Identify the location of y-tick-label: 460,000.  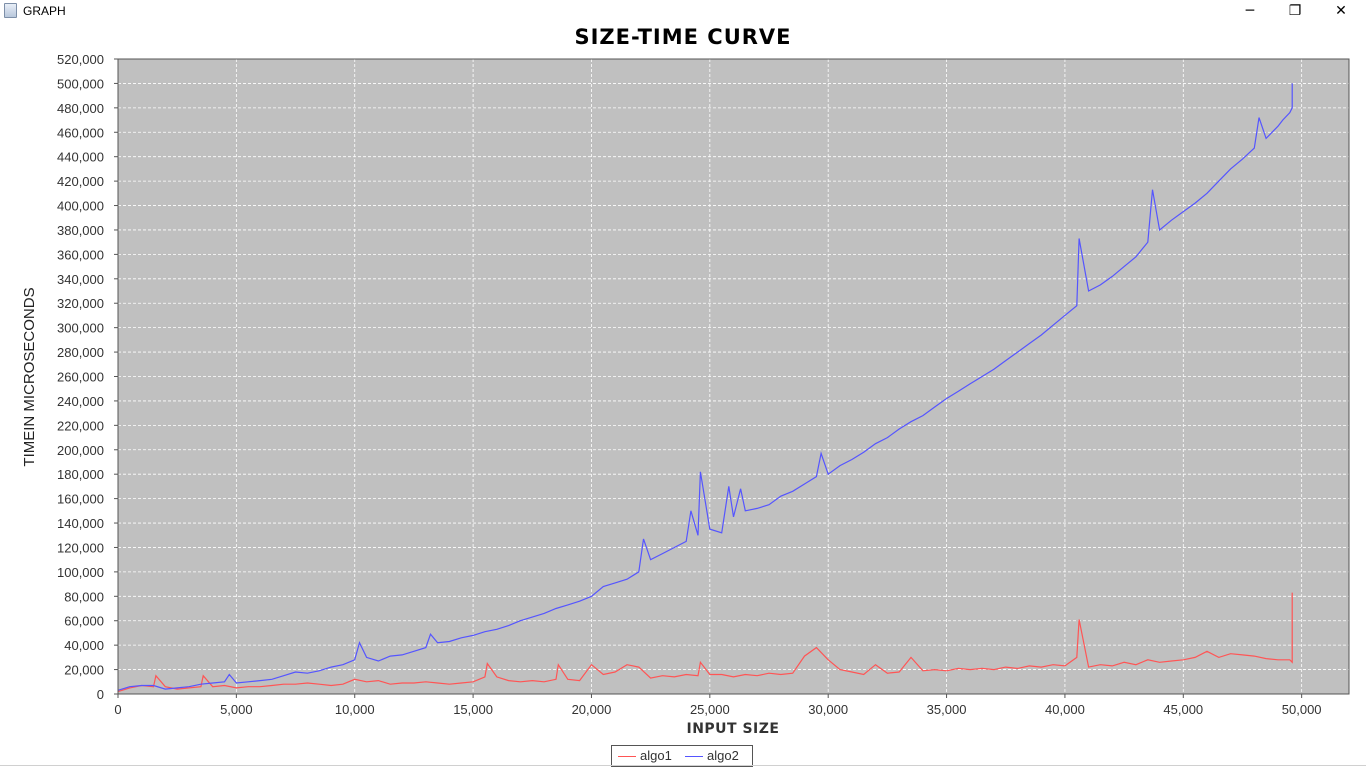
(80, 132).